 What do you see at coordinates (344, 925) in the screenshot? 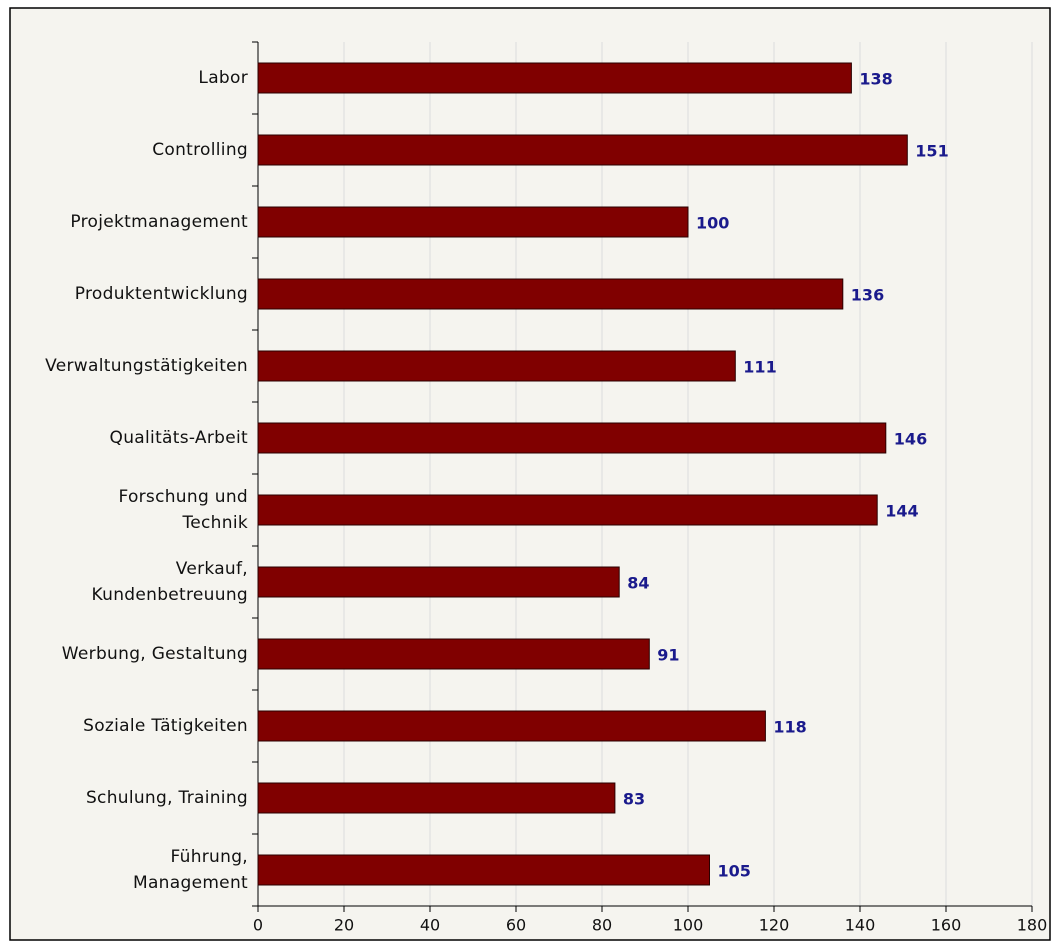
I see `x-tick-label: 20` at bounding box center [344, 925].